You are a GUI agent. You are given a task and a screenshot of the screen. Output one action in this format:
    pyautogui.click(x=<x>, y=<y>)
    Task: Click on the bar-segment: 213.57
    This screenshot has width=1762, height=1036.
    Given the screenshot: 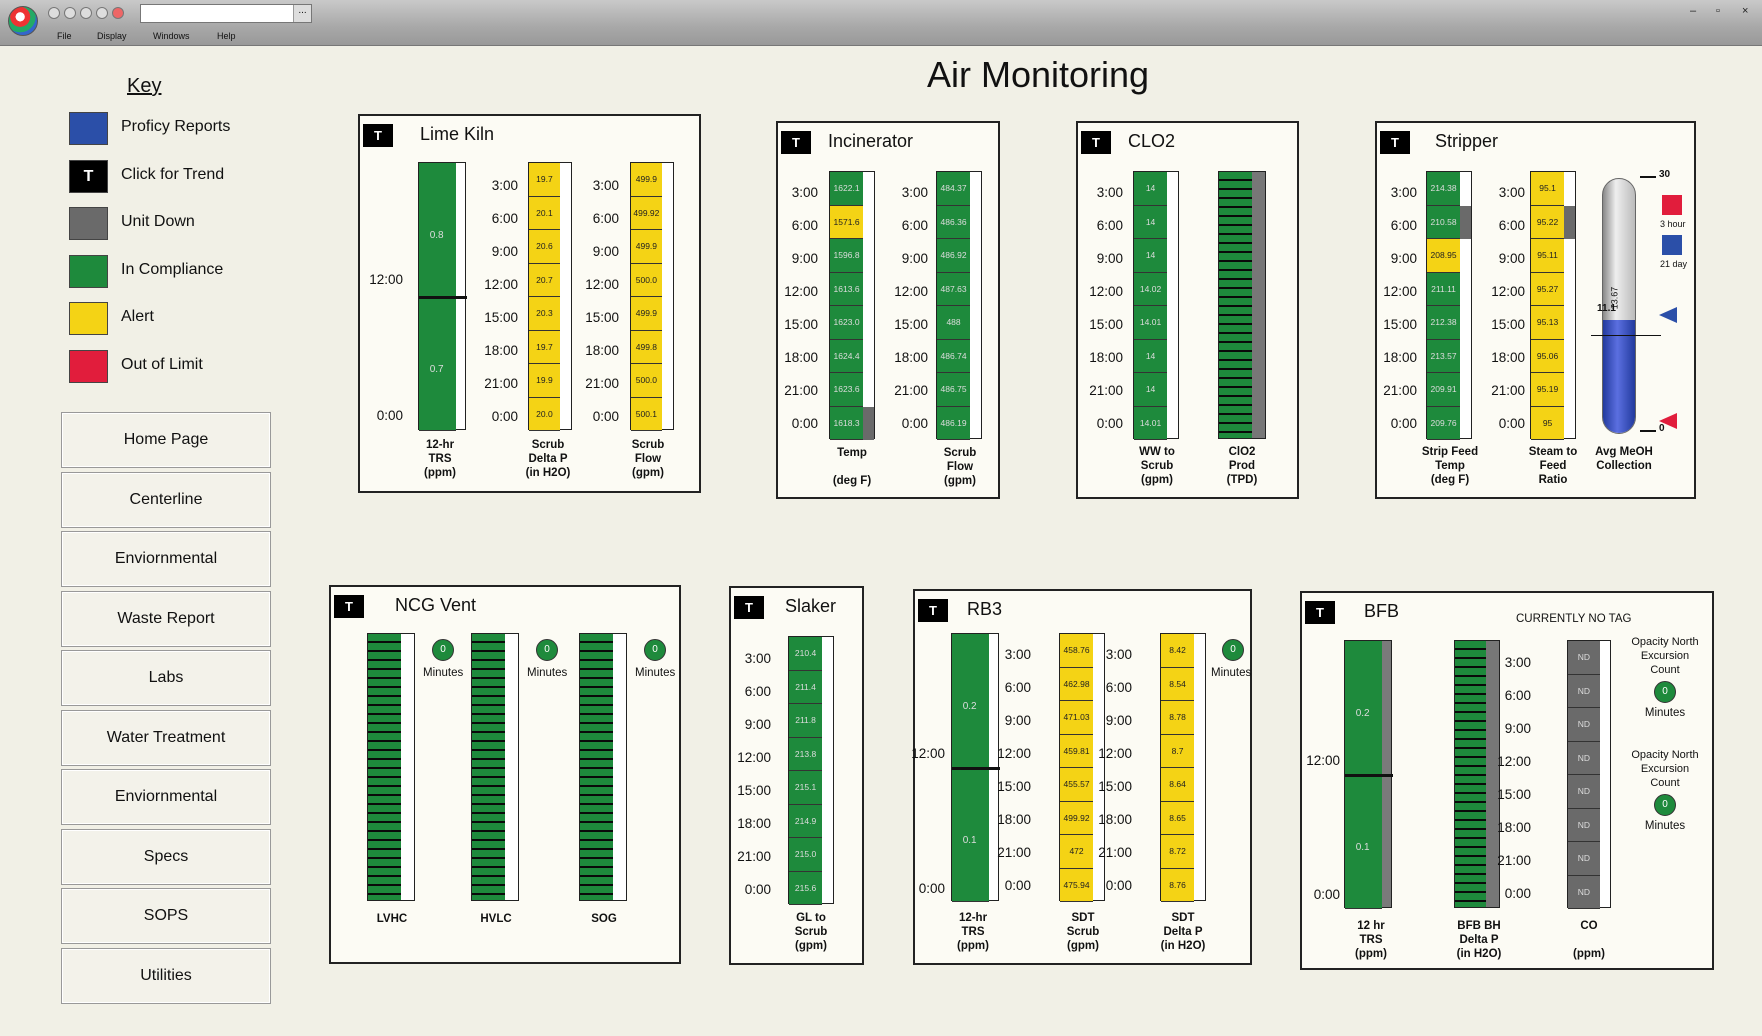 What is the action you would take?
    pyautogui.click(x=1444, y=356)
    